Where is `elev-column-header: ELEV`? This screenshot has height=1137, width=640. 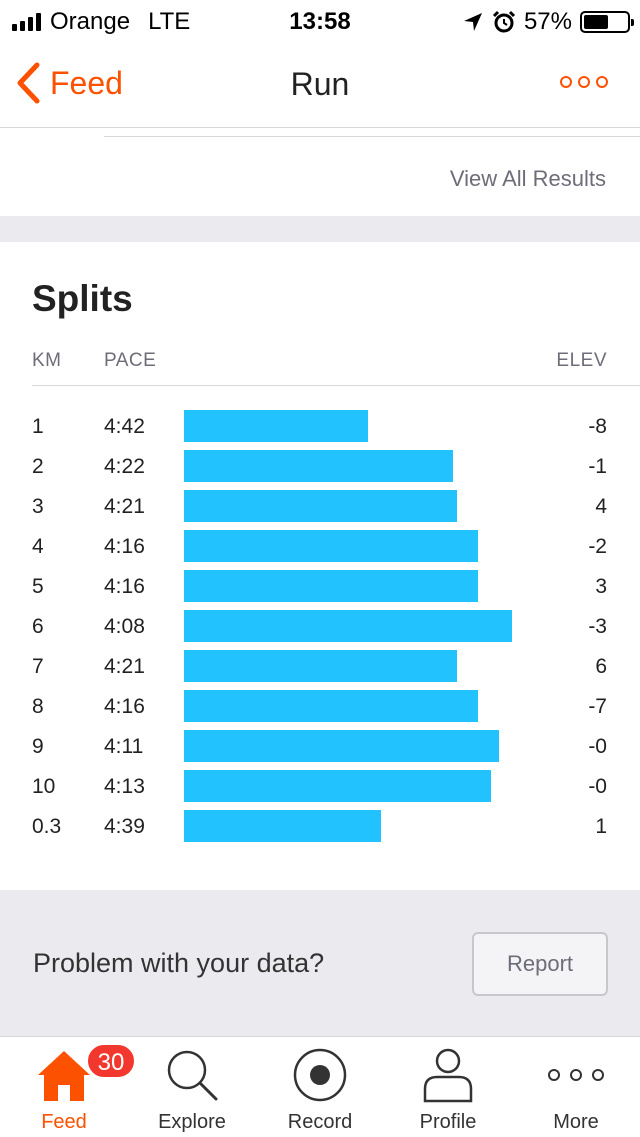
elev-column-header: ELEV is located at coordinates (581, 360).